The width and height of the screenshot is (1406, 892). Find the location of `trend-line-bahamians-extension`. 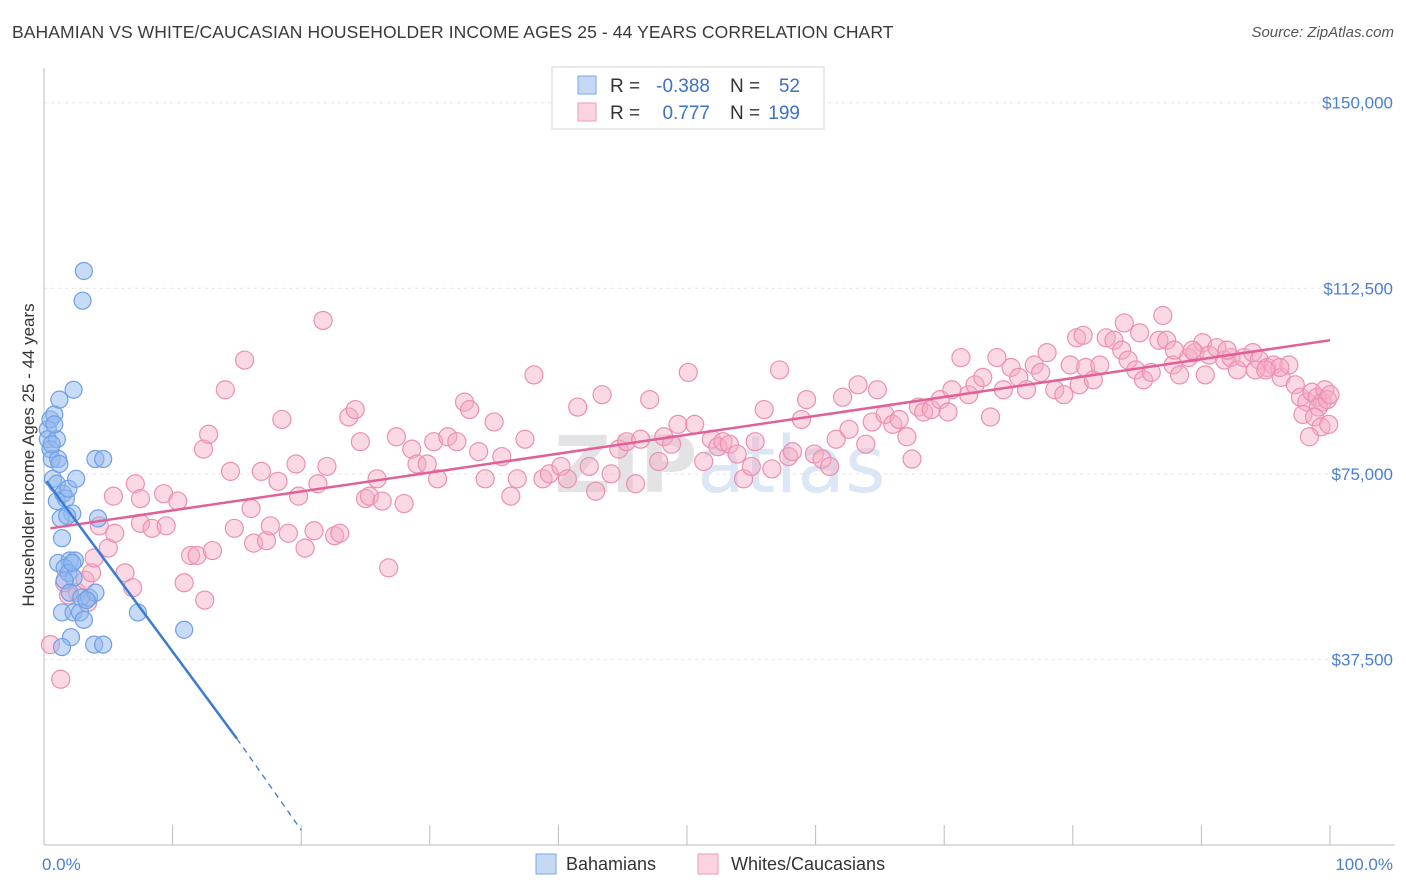

trend-line-bahamians-extension is located at coordinates (269, 784).